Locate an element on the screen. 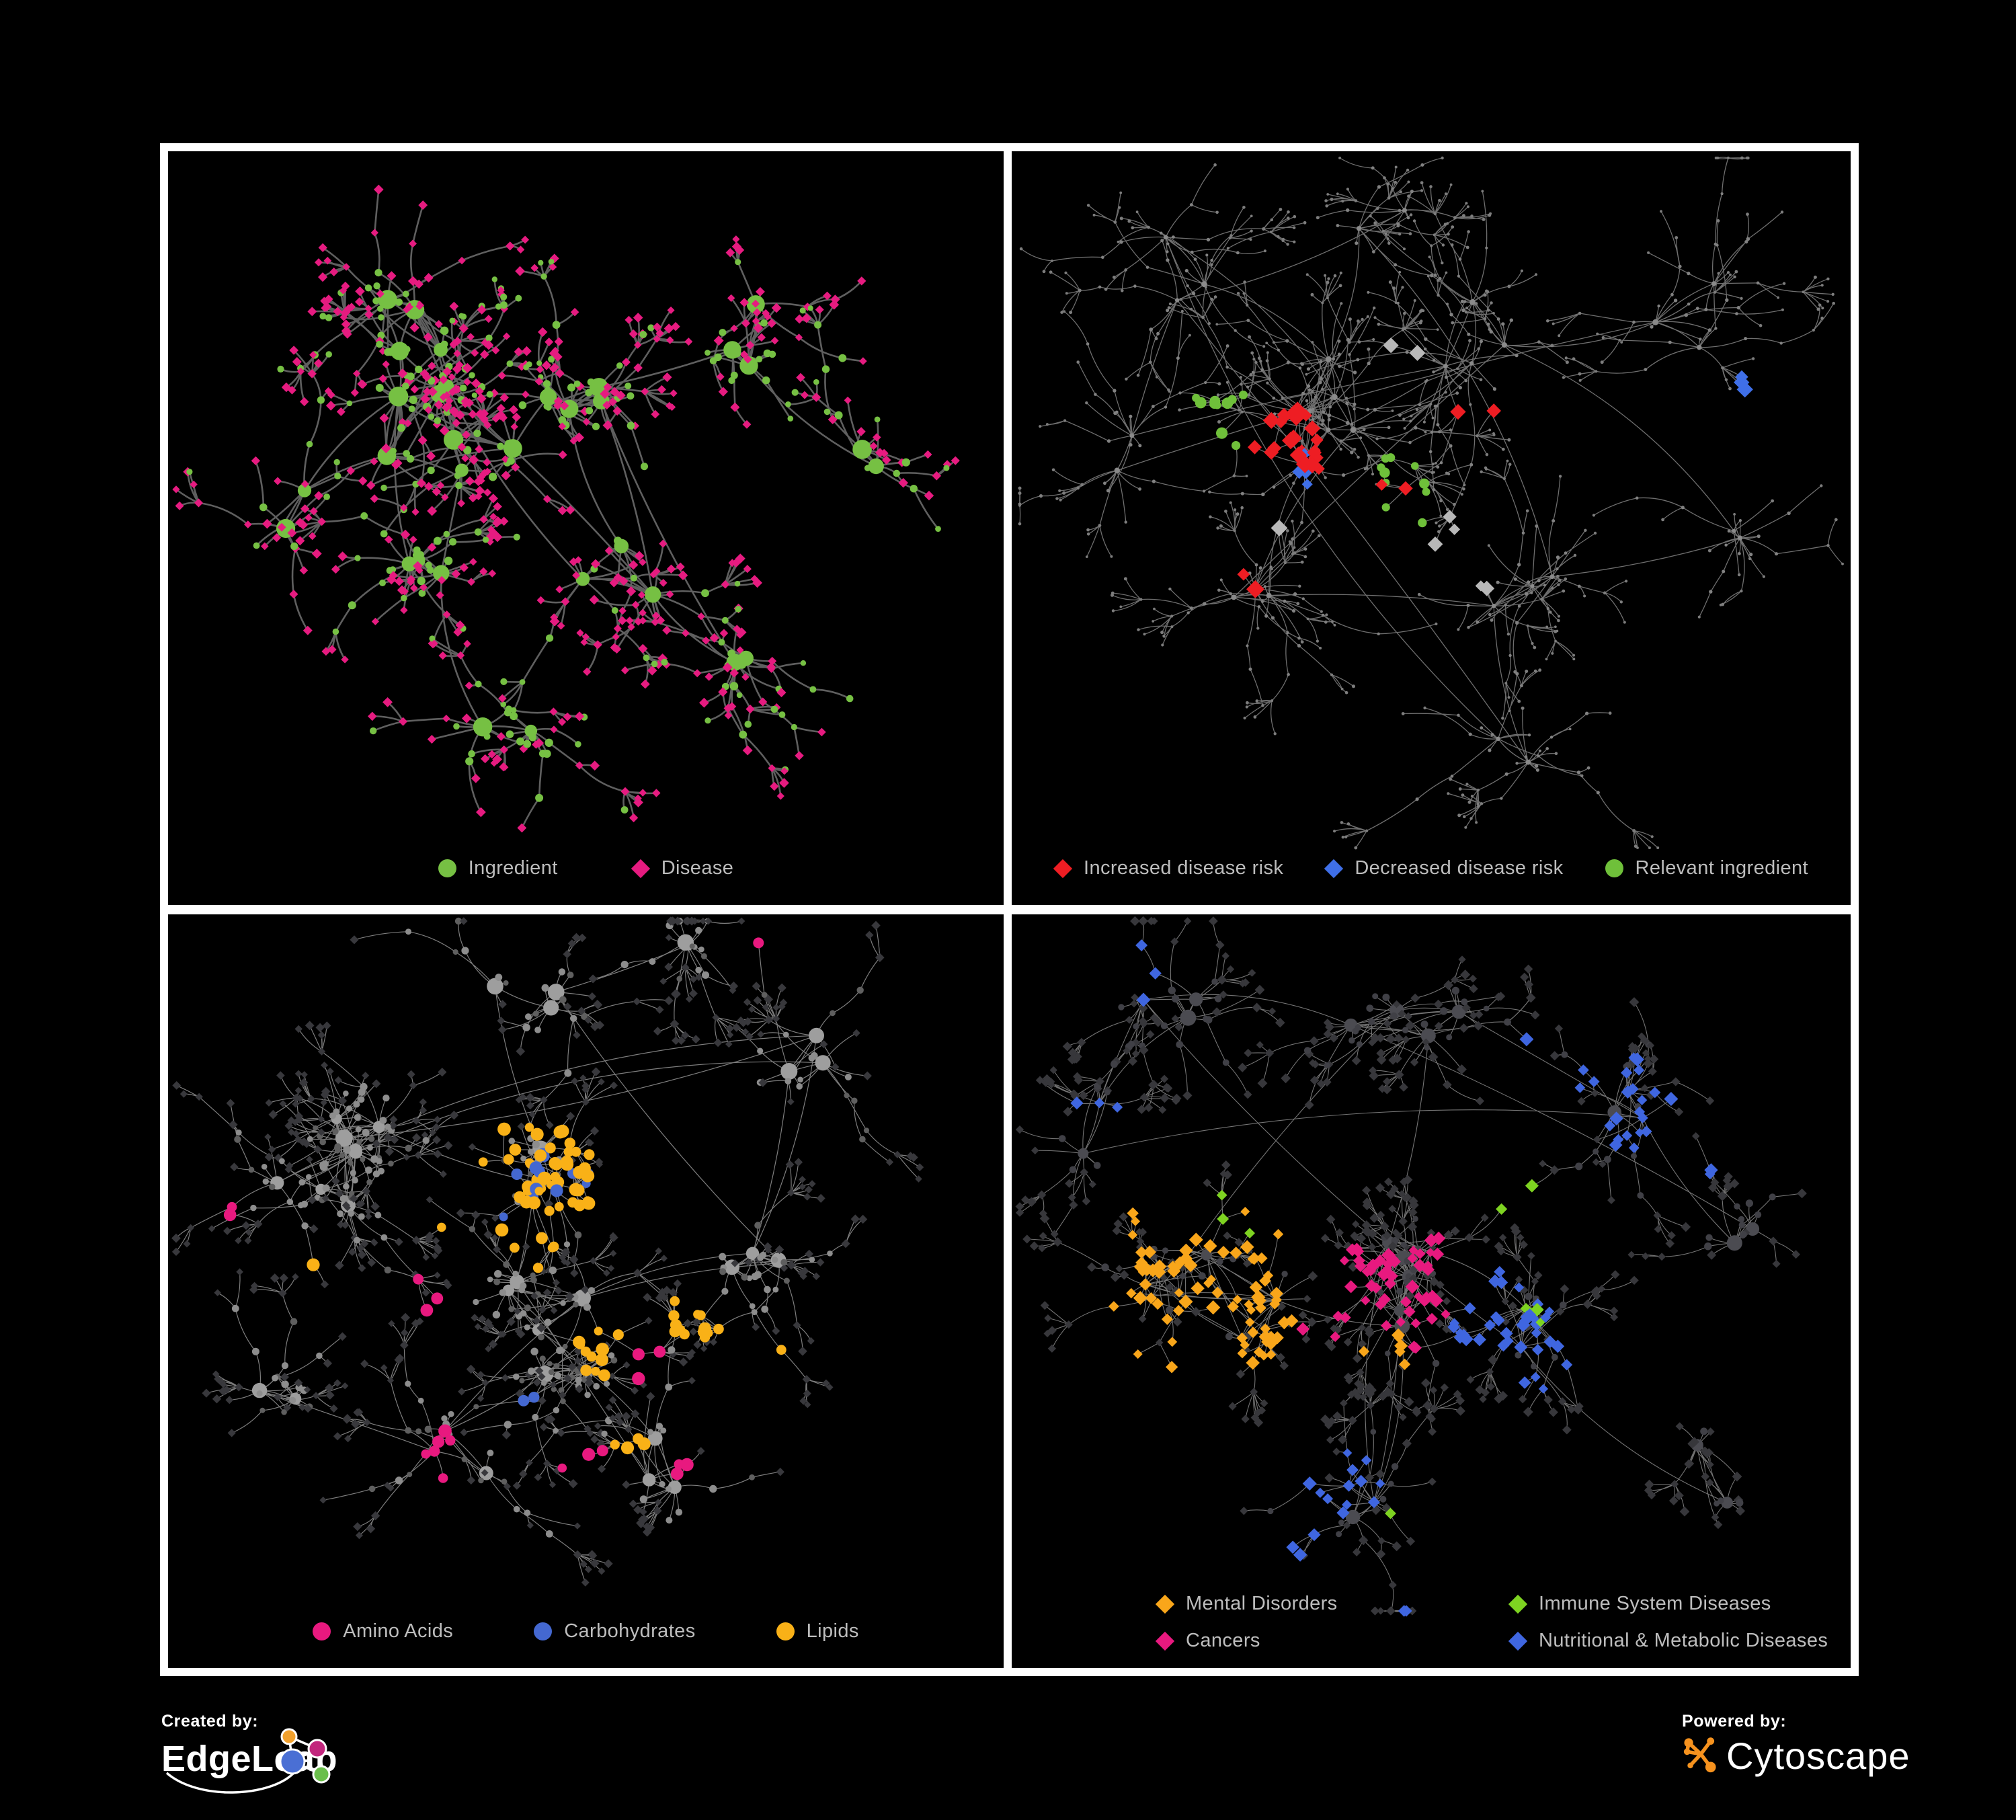  legend-label: Amino Acids is located at coordinates (398, 1631).